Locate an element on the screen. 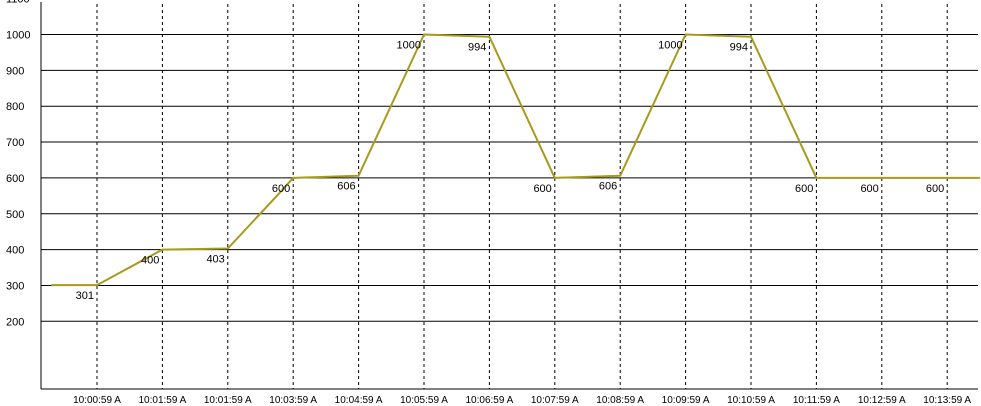 This screenshot has width=981, height=406. x-tick-label: 10:03:59 A is located at coordinates (293, 400).